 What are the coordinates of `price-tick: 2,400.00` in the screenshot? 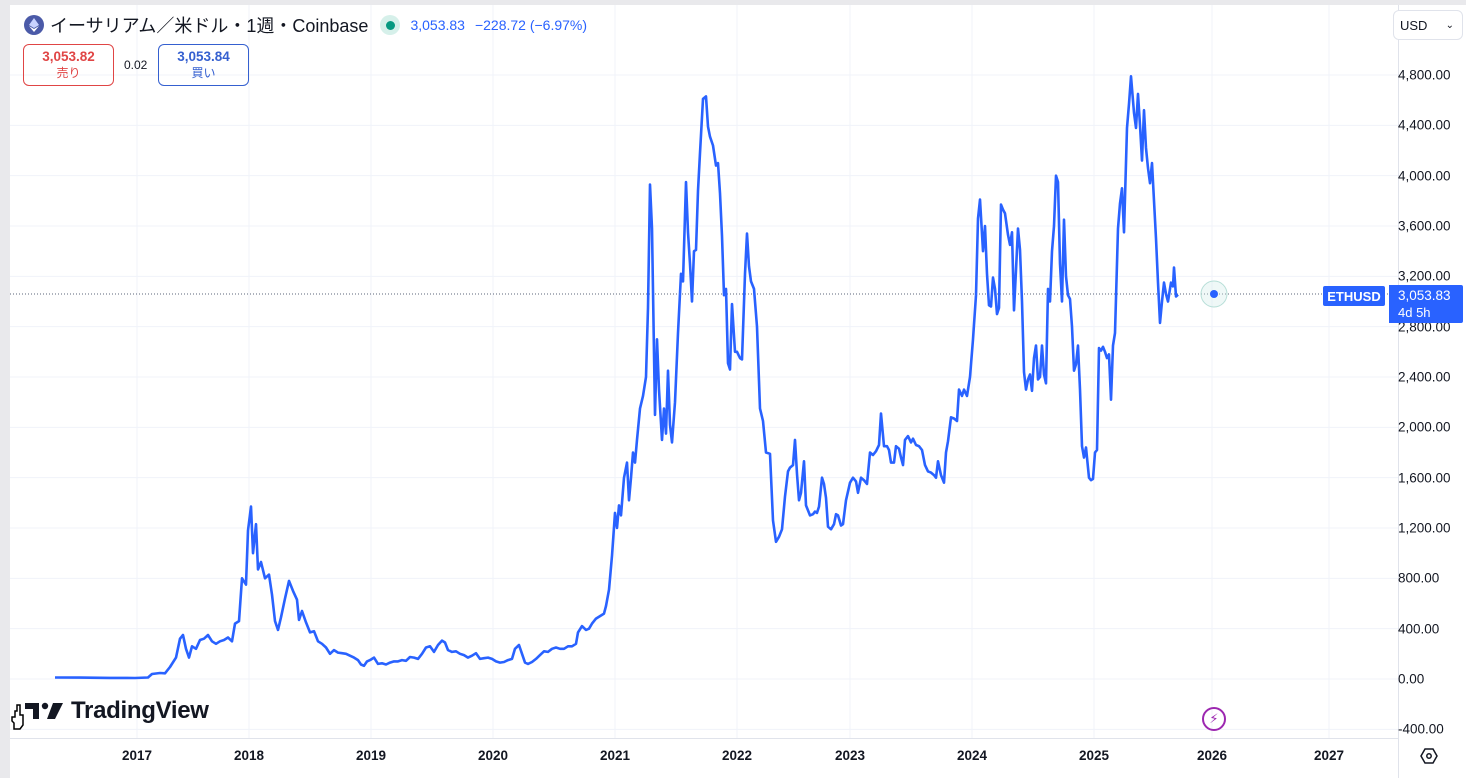 It's located at (1424, 377).